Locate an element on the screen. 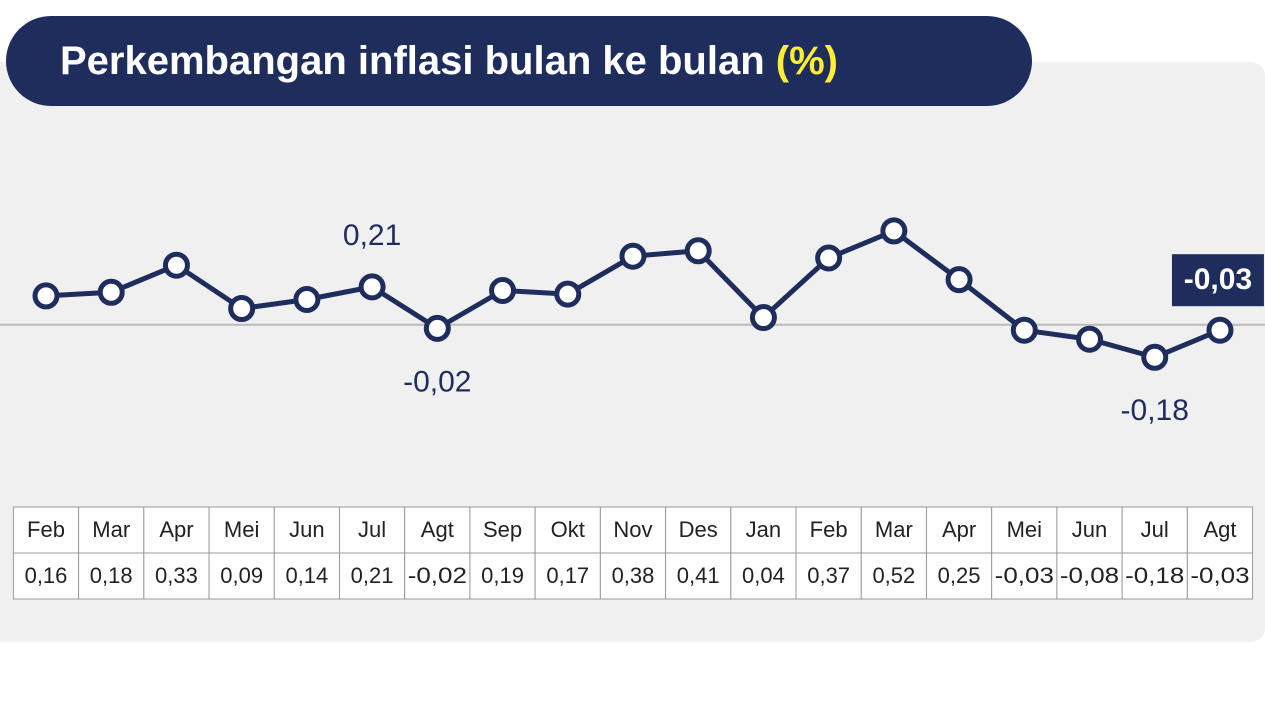 The width and height of the screenshot is (1265, 716). point-label: -0,02 is located at coordinates (437, 381).